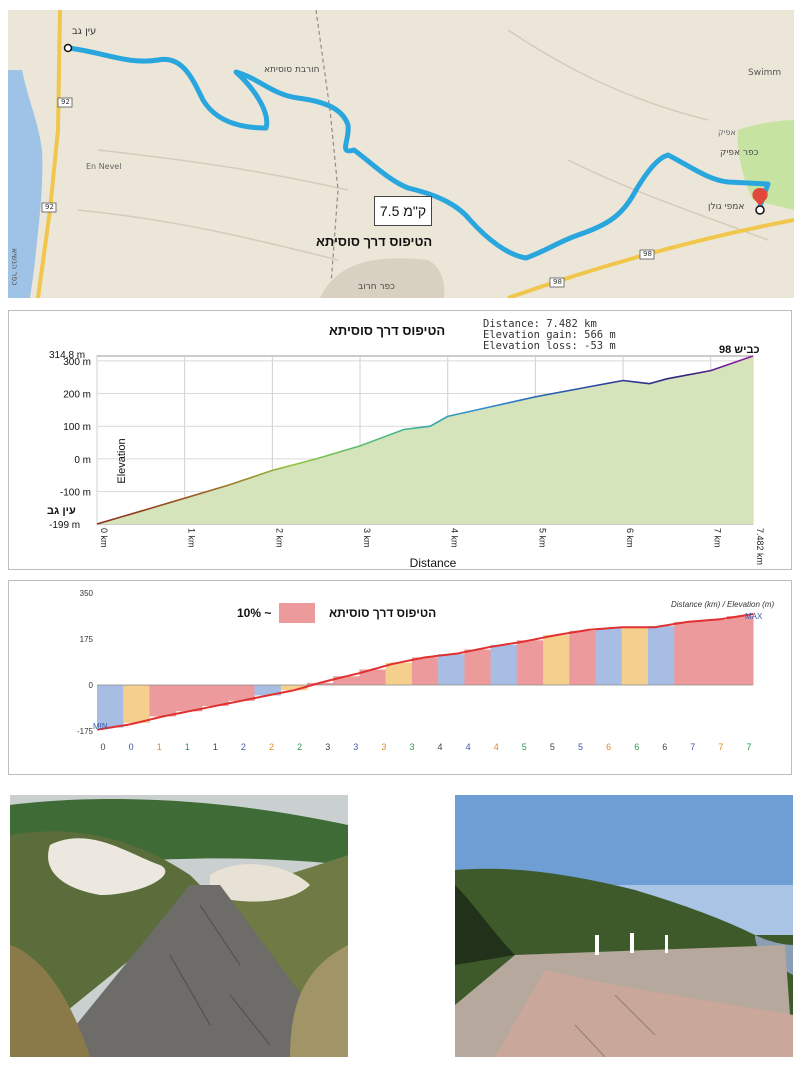 This screenshot has width=800, height=1067. Describe the element at coordinates (760, 546) in the screenshot. I see `x-tick-label: 7.482 km` at that location.